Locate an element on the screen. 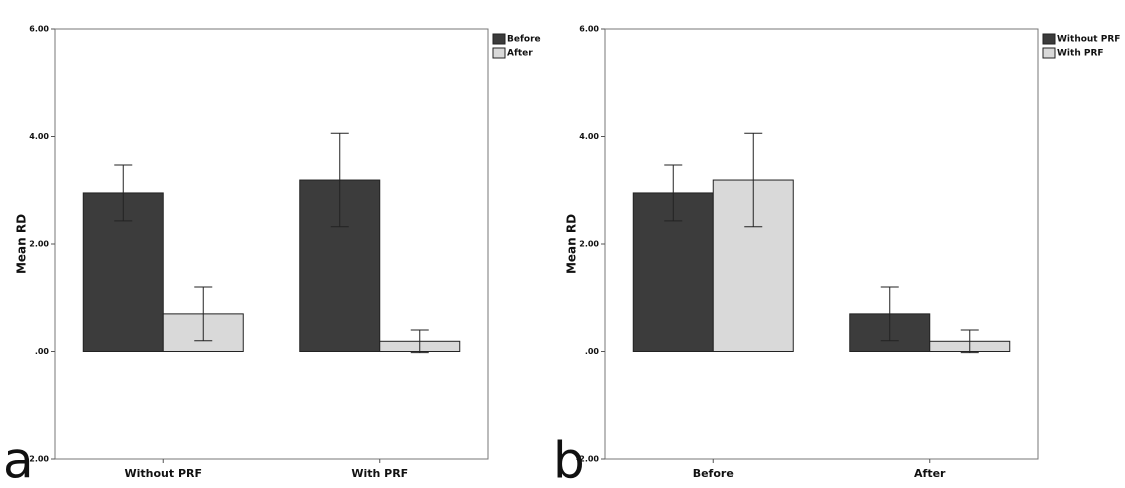 The height and width of the screenshot is (488, 1125). x-tick-label: With PRF is located at coordinates (379, 473).